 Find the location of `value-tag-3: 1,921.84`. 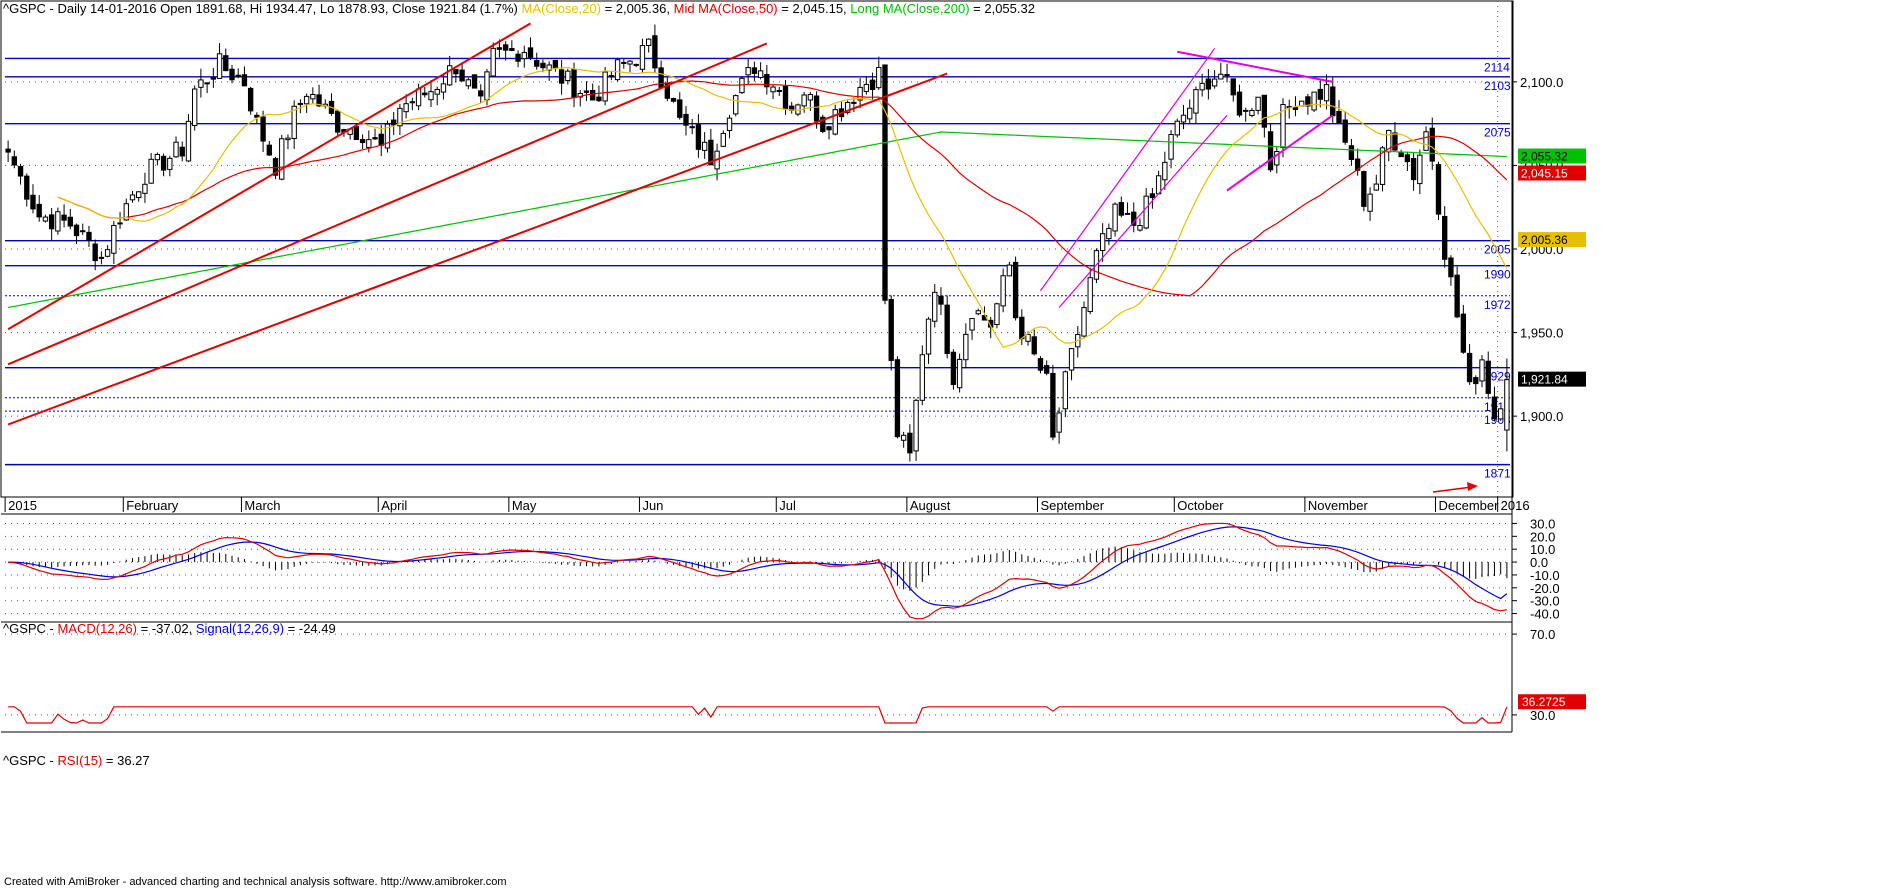

value-tag-3: 1,921.84 is located at coordinates (1544, 380).